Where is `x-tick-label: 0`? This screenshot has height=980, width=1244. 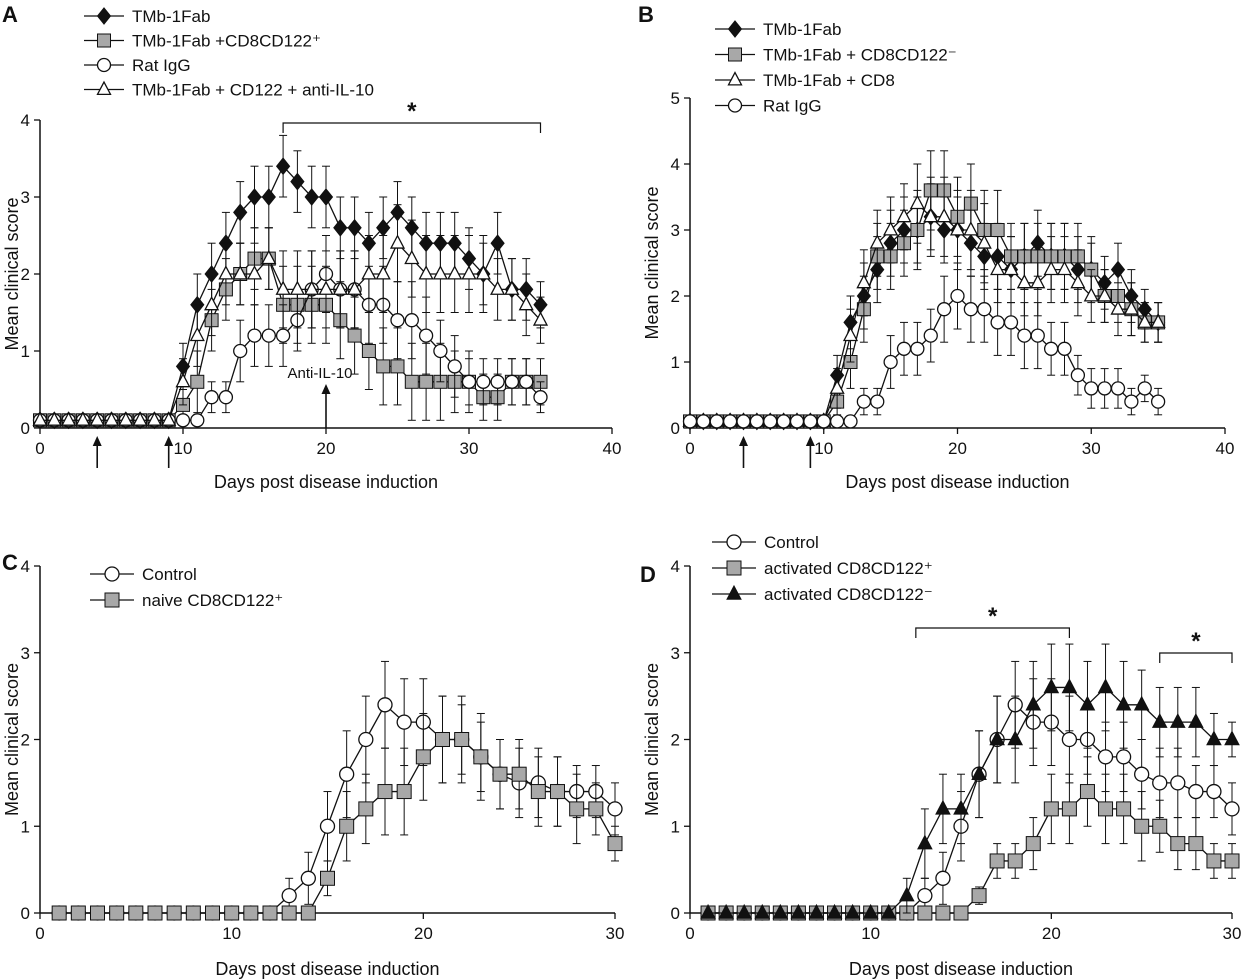 x-tick-label: 0 is located at coordinates (689, 933).